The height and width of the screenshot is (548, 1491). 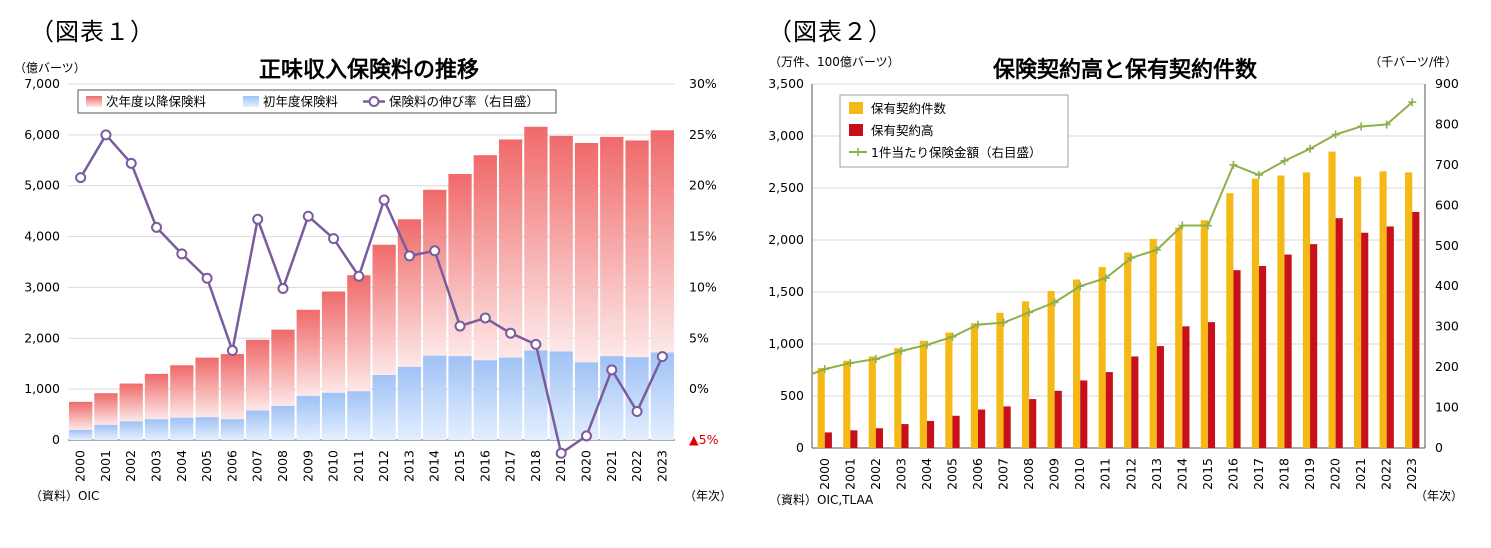 I want to click on c1-xtick: 2020, so click(x=585, y=466).